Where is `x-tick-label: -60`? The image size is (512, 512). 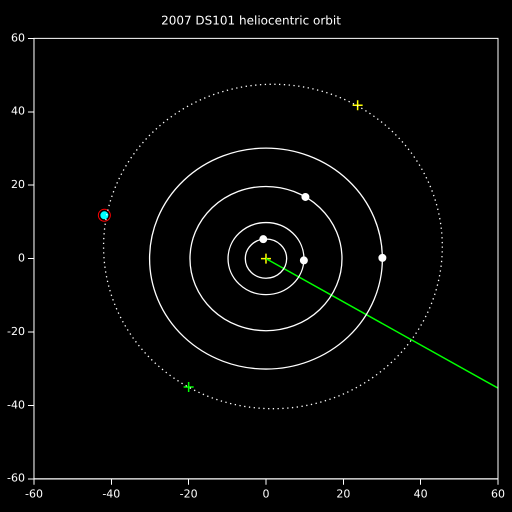 x-tick-label: -60 is located at coordinates (33, 493).